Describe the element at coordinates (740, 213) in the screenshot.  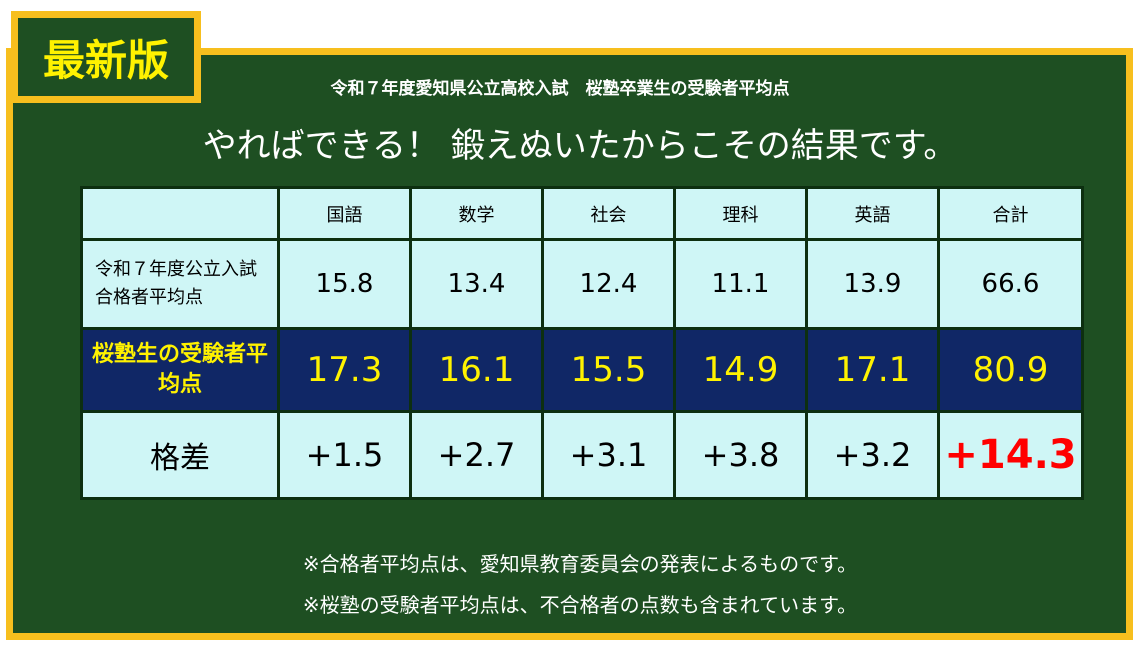
I see `header-science: 理科` at that location.